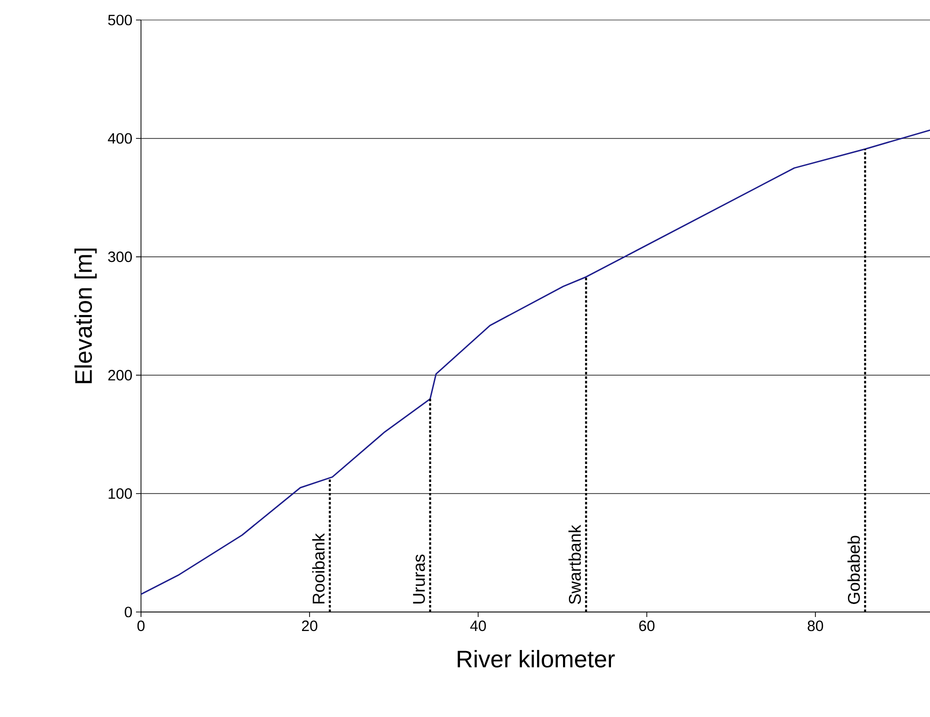  I want to click on ref-line-label: Gobabeb, so click(853, 570).